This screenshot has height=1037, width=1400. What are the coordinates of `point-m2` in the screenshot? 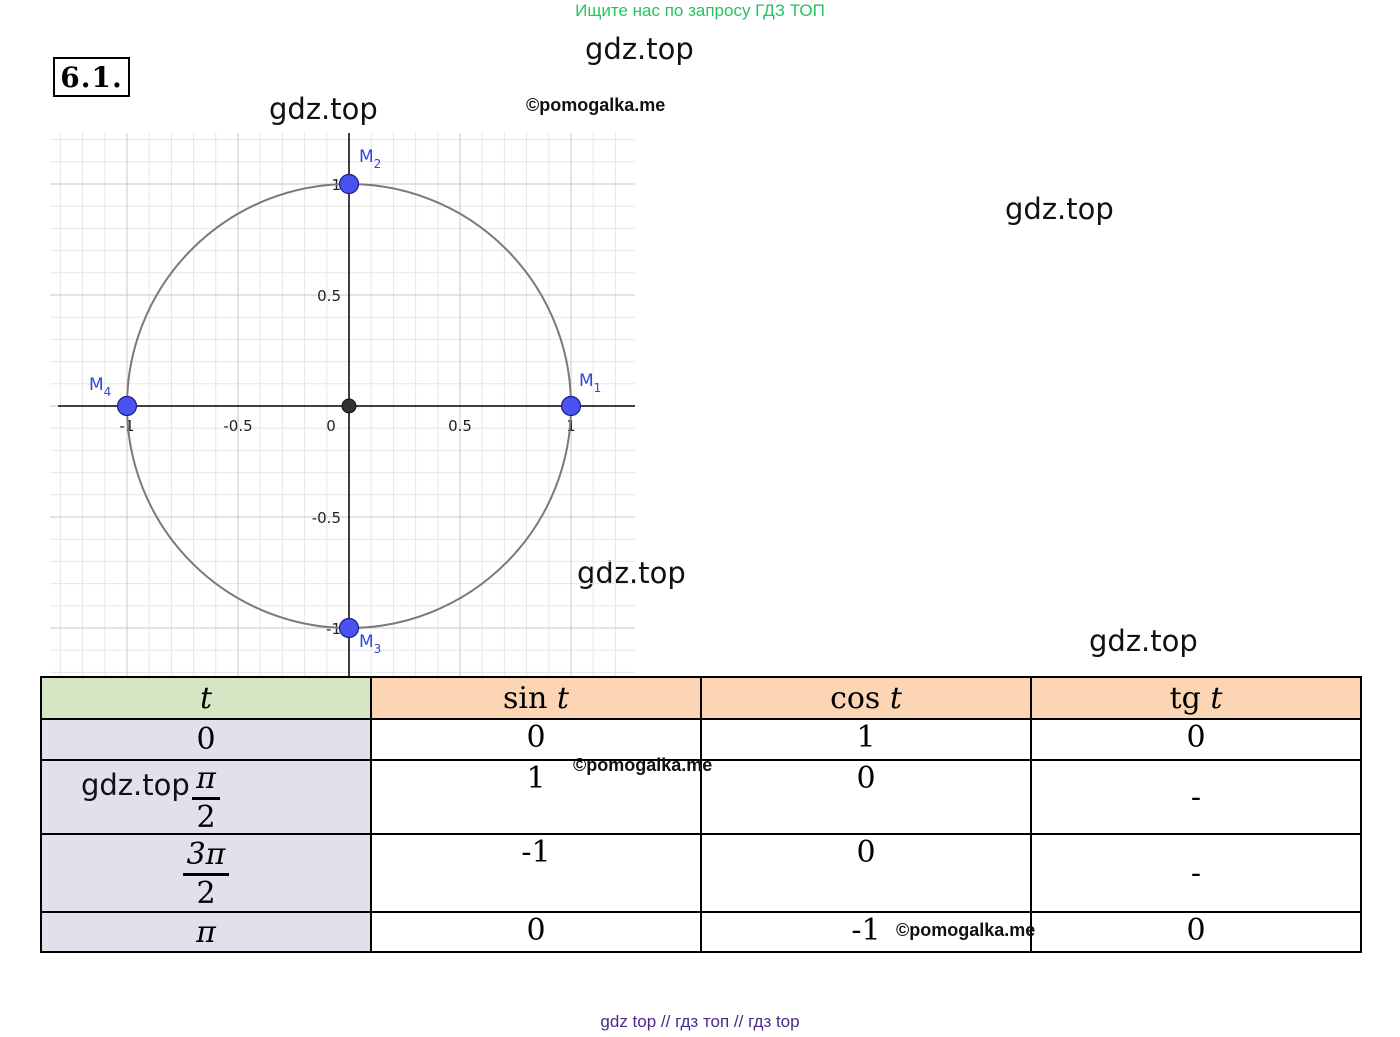 It's located at (349, 184).